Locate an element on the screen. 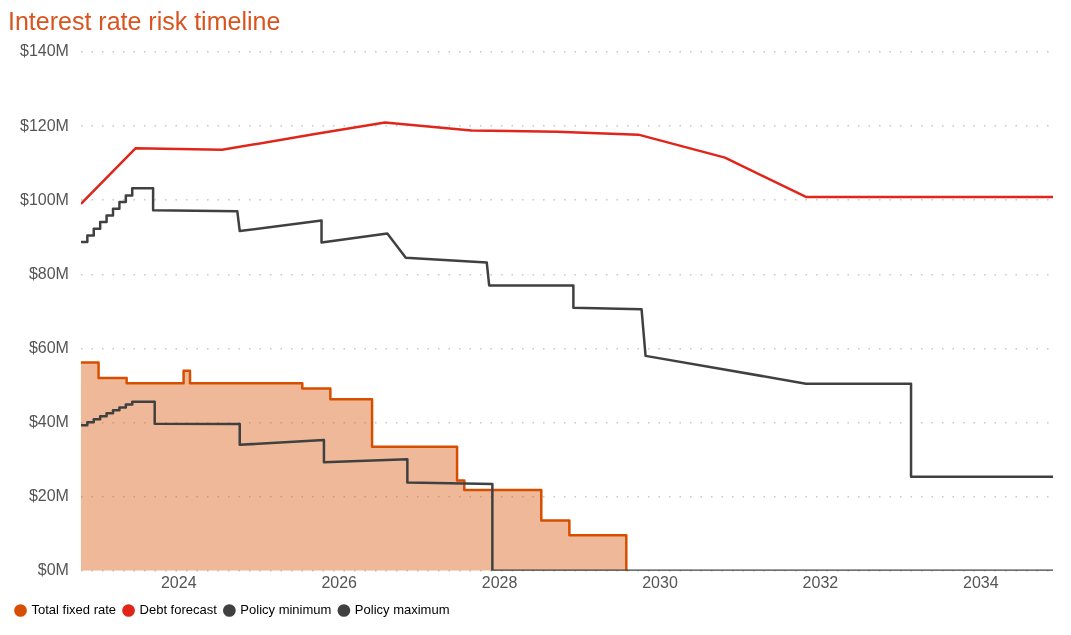 The height and width of the screenshot is (635, 1071). y-tick-label: $120M is located at coordinates (44, 125).